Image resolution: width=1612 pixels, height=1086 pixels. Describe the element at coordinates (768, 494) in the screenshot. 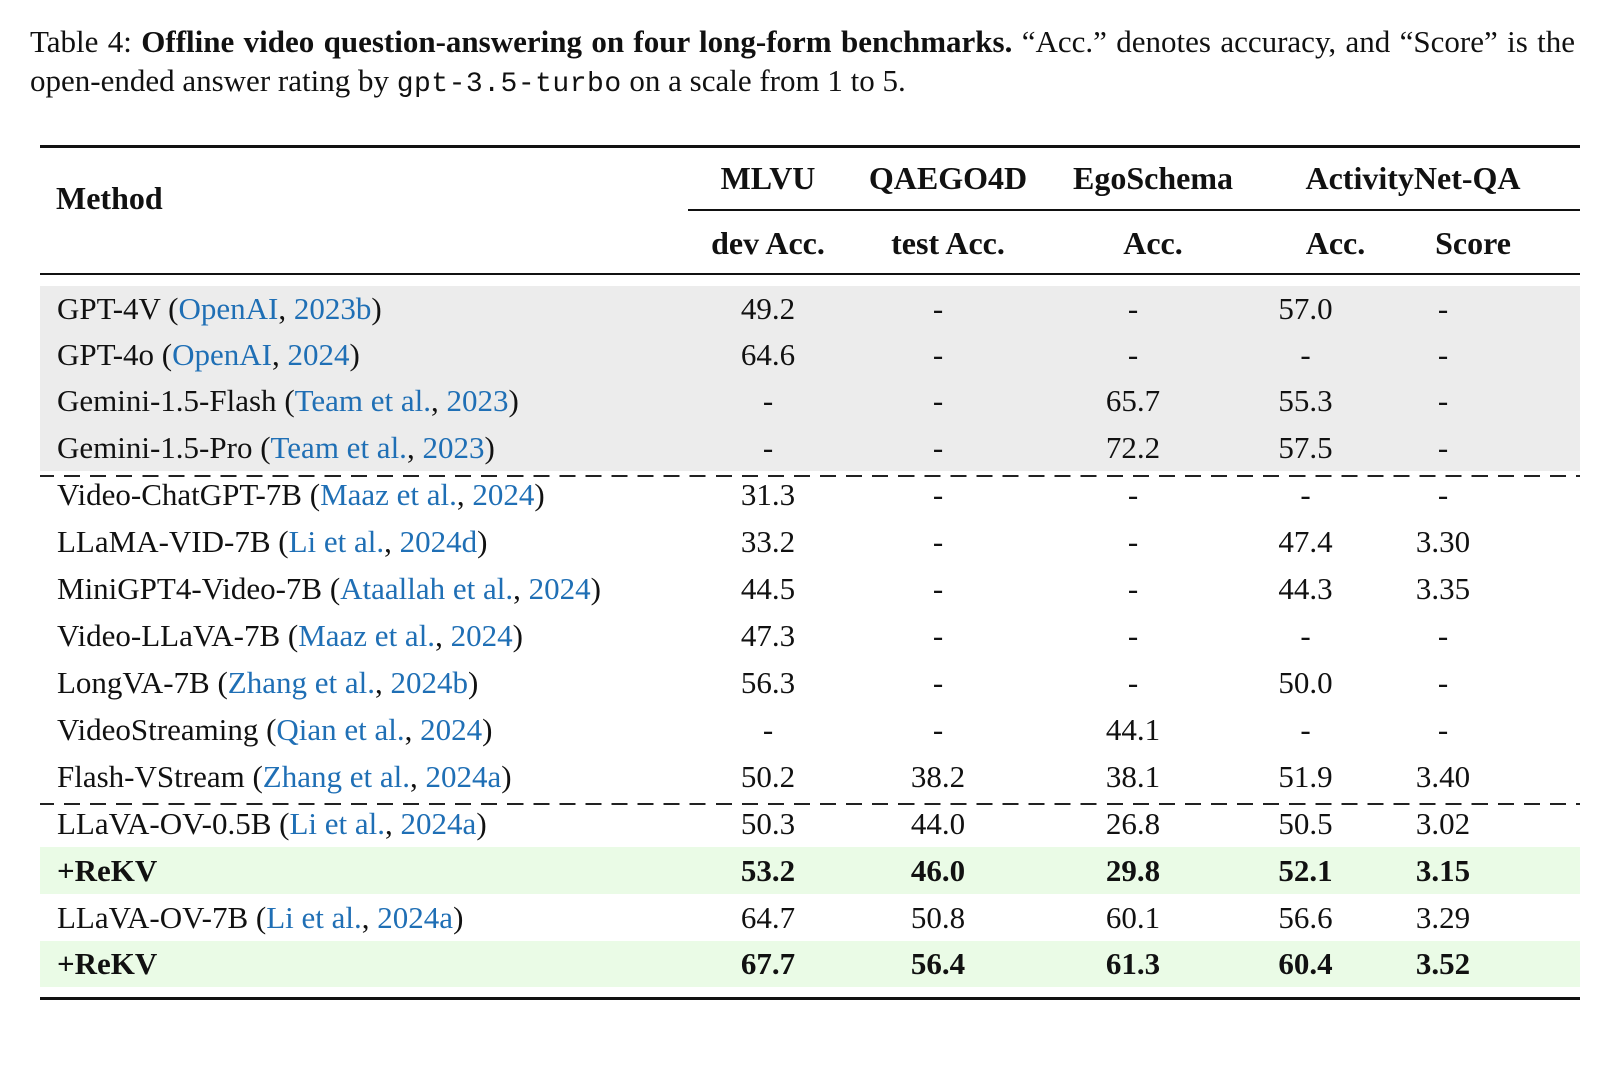

I see `value-cell: 31.3` at that location.